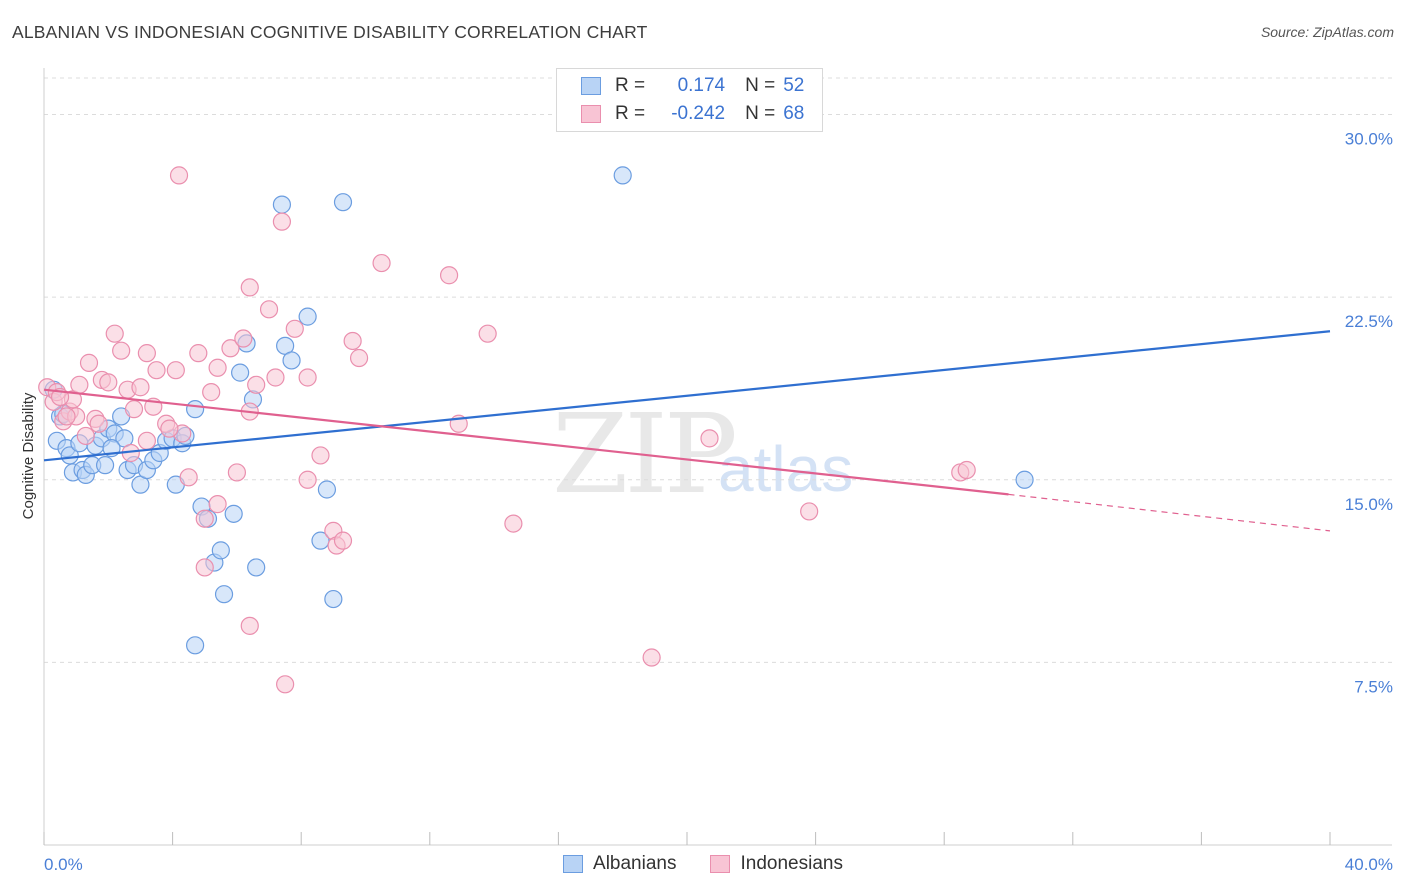  I want to click on indonesians-trend-extension, so click(1169, 512).